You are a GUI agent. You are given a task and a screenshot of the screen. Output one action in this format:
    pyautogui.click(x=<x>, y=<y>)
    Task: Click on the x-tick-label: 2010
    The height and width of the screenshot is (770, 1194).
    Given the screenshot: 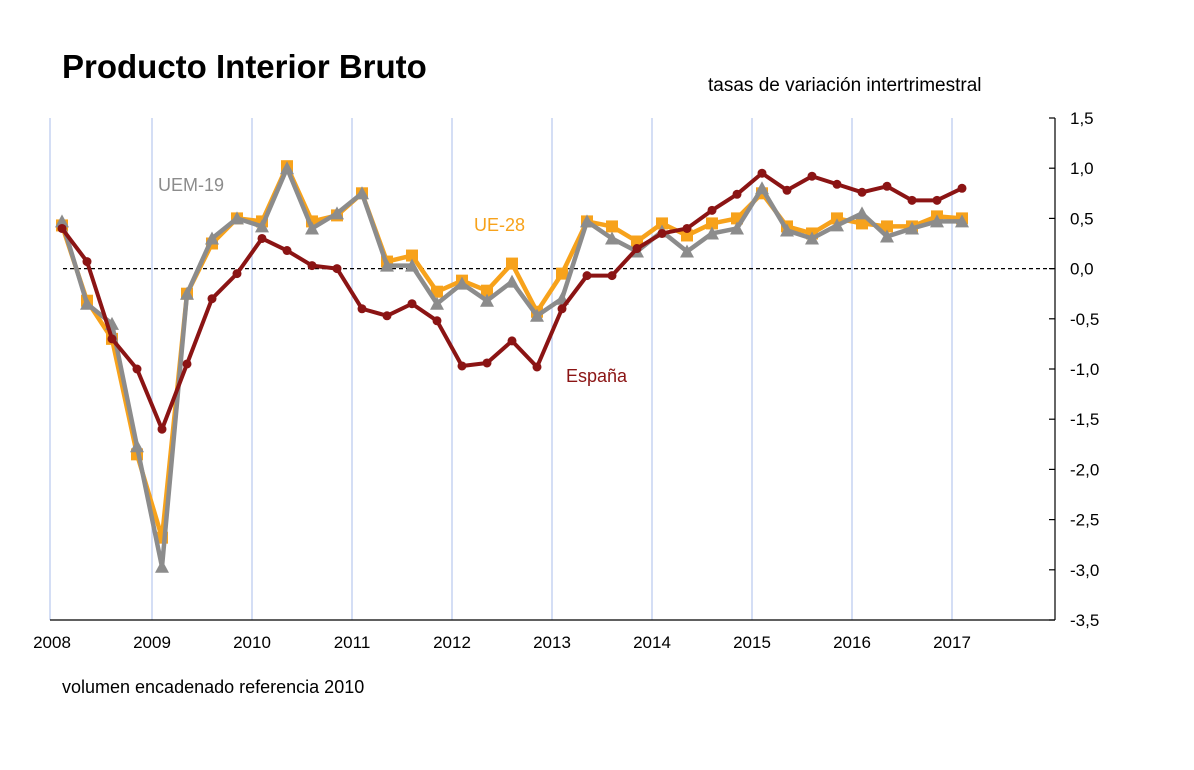 What is the action you would take?
    pyautogui.click(x=252, y=642)
    